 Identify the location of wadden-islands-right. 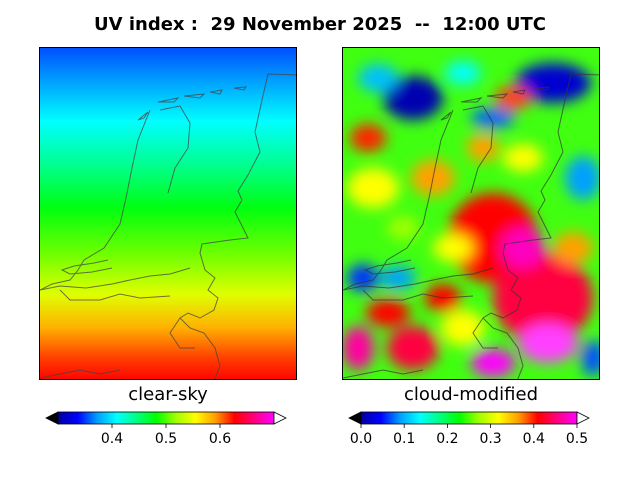
(495, 103).